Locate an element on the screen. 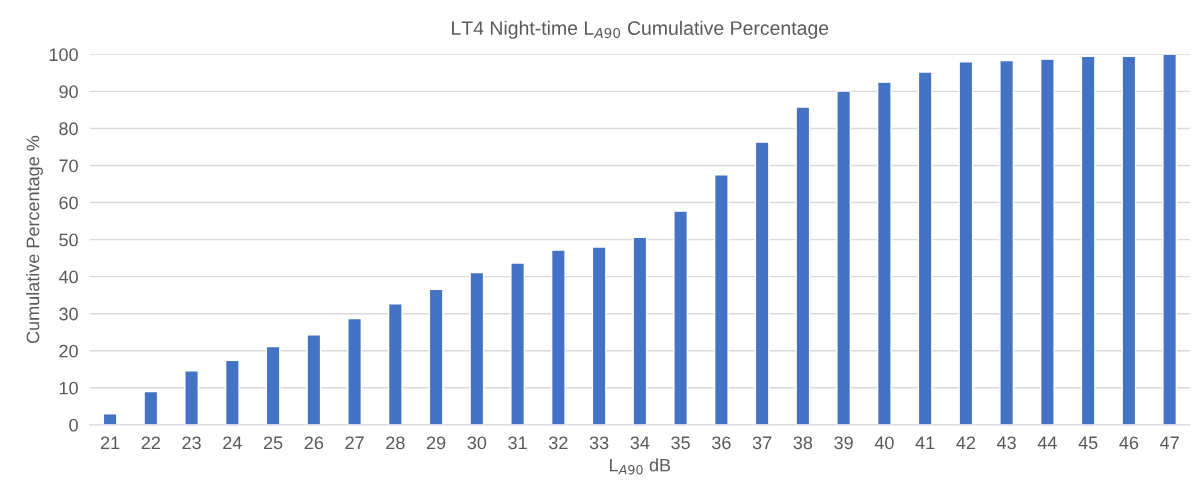 The width and height of the screenshot is (1196, 494). x-tick-label: 39 is located at coordinates (843, 443).